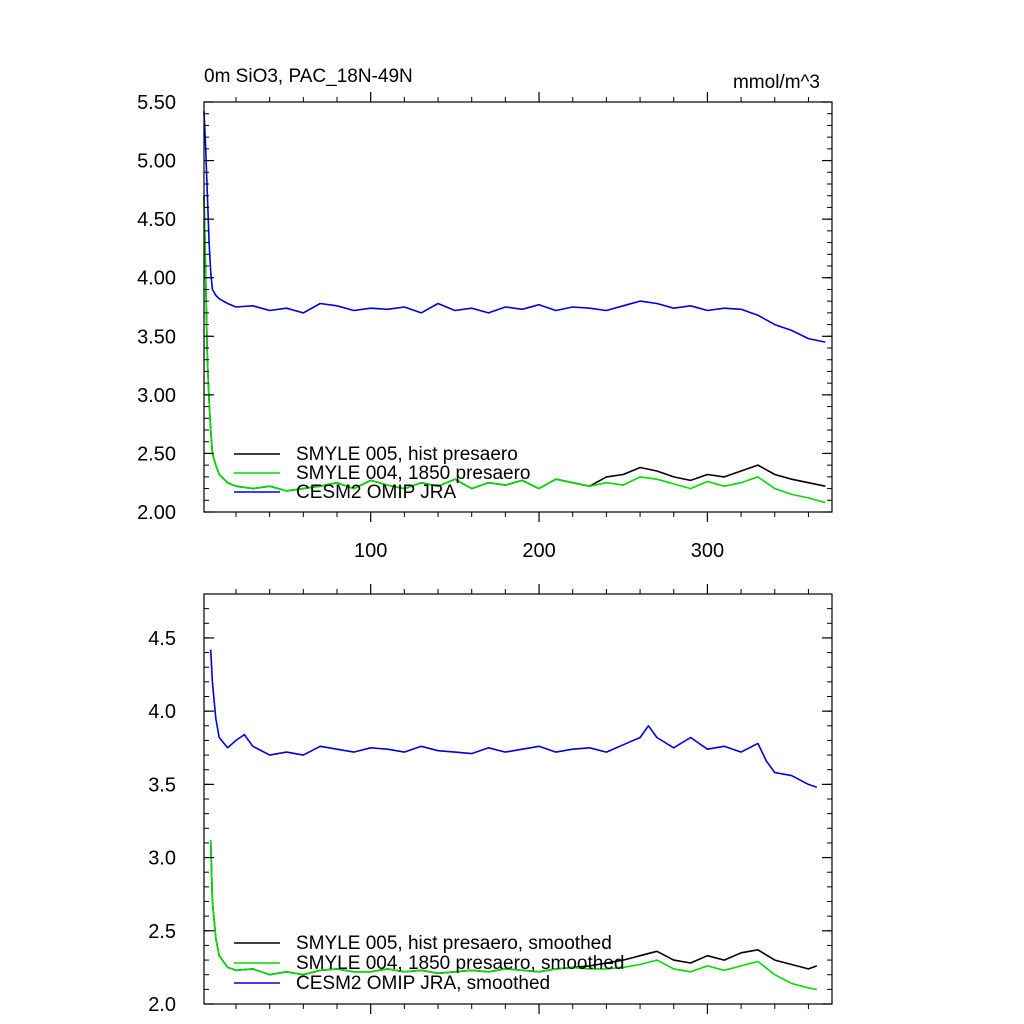 The image size is (1024, 1024). I want to click on top-y-tick-label: 4.50, so click(156, 220).